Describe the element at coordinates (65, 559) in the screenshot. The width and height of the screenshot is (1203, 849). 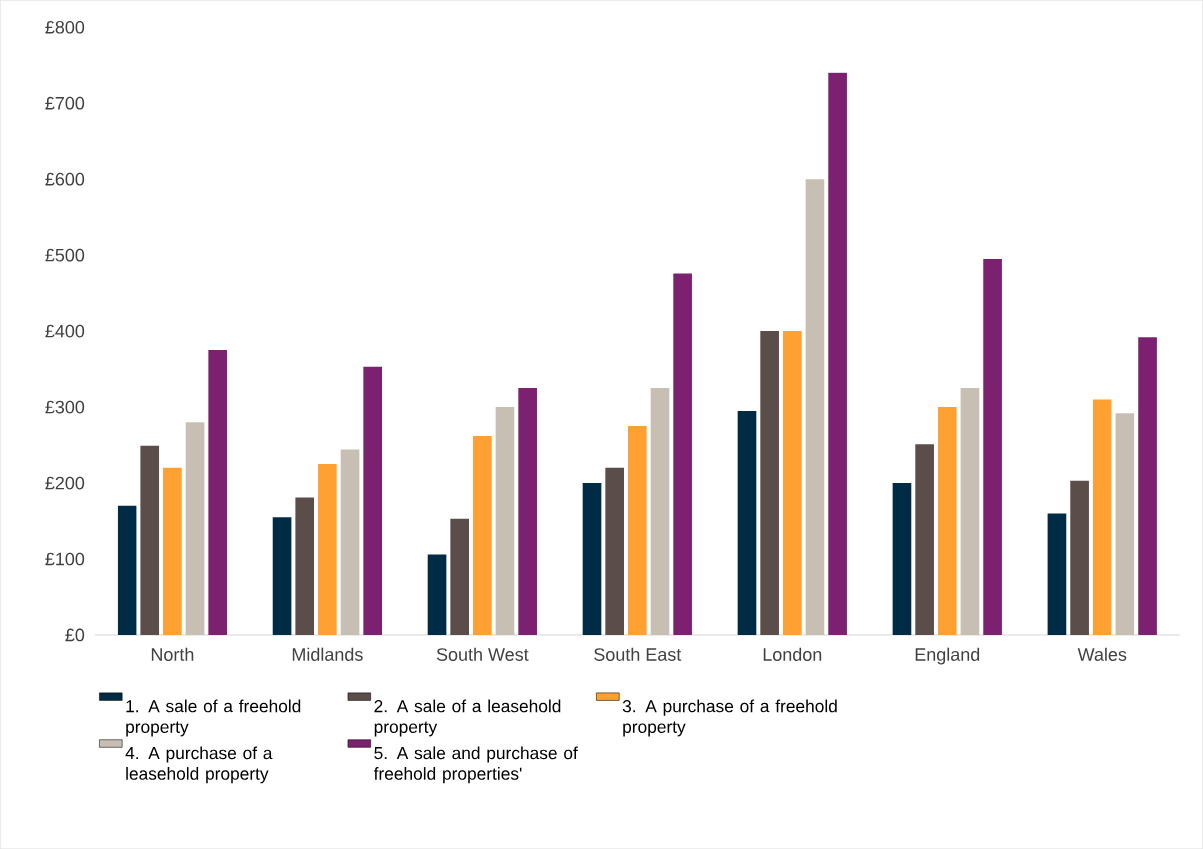
I see `y-tick-label: £100` at that location.